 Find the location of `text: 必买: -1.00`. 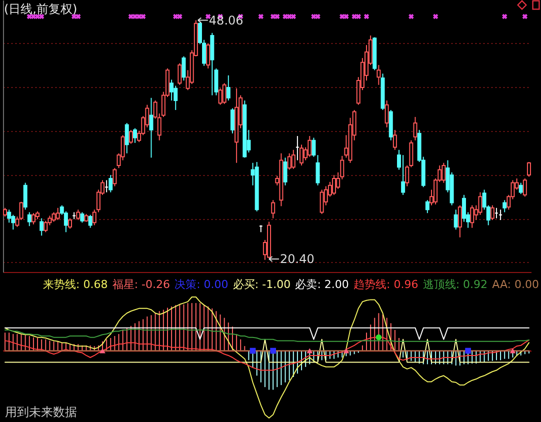

text: 必买: -1.00 is located at coordinates (261, 284).